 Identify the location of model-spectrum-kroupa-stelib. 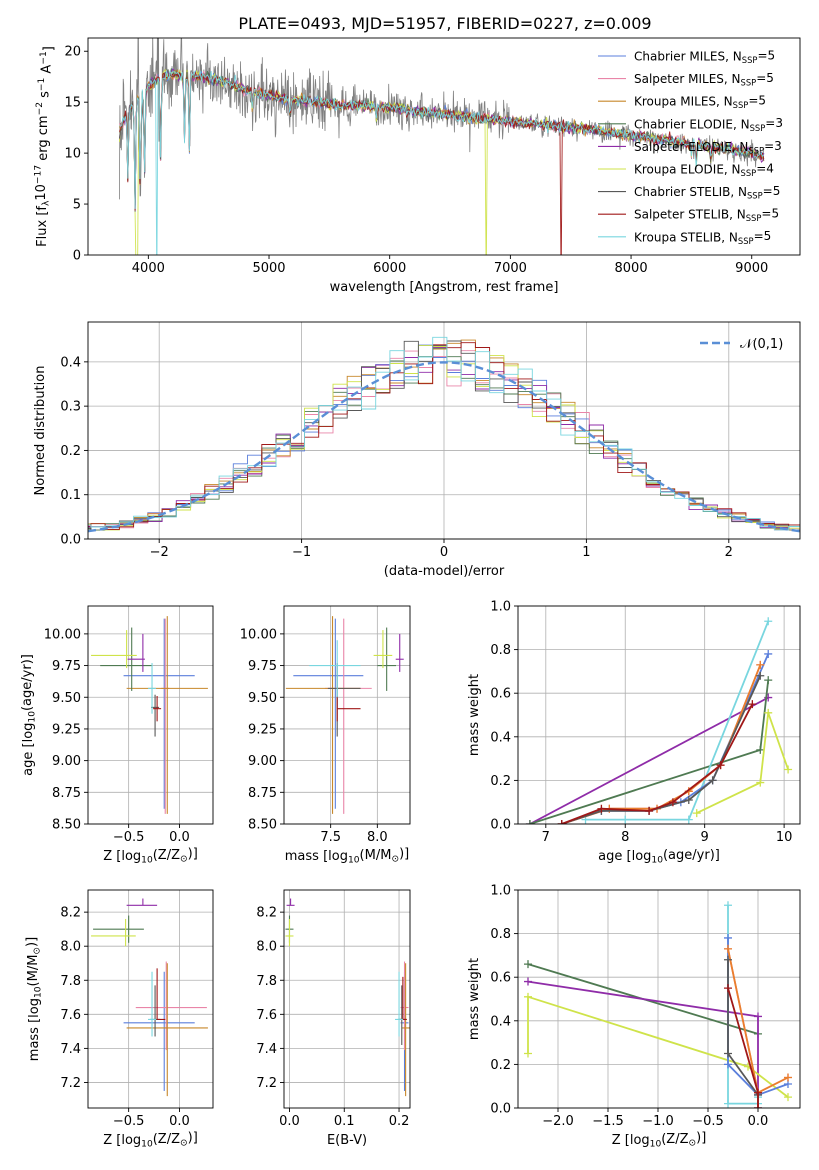
(442, 162).